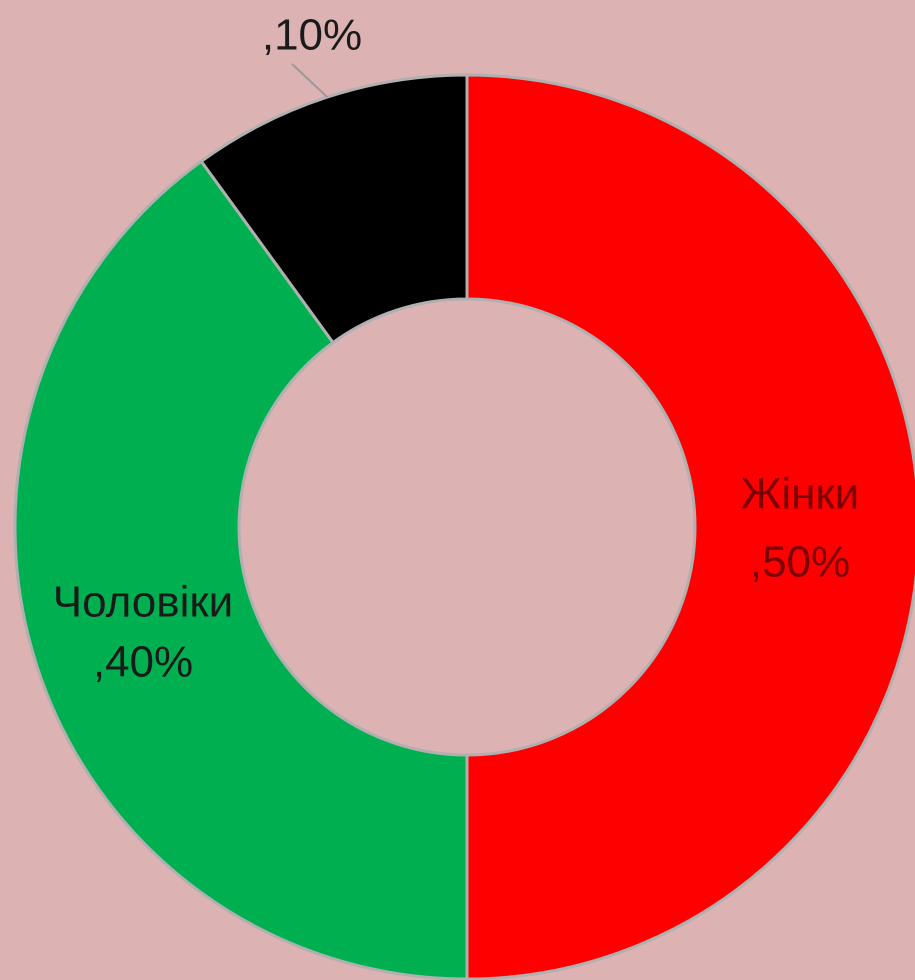  What do you see at coordinates (143, 662) in the screenshot?
I see `value-label: ,40%` at bounding box center [143, 662].